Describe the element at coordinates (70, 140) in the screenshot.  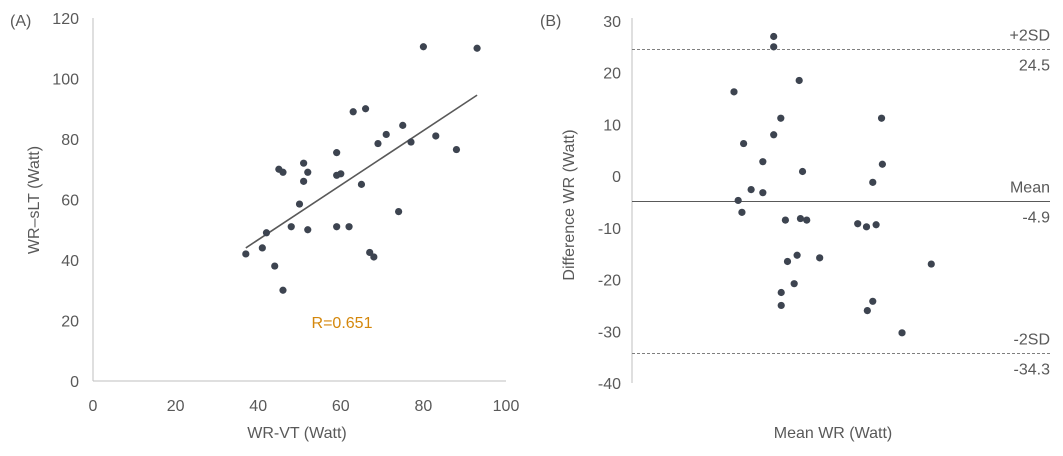
I see `panel-a-y-tick-label: 80` at that location.